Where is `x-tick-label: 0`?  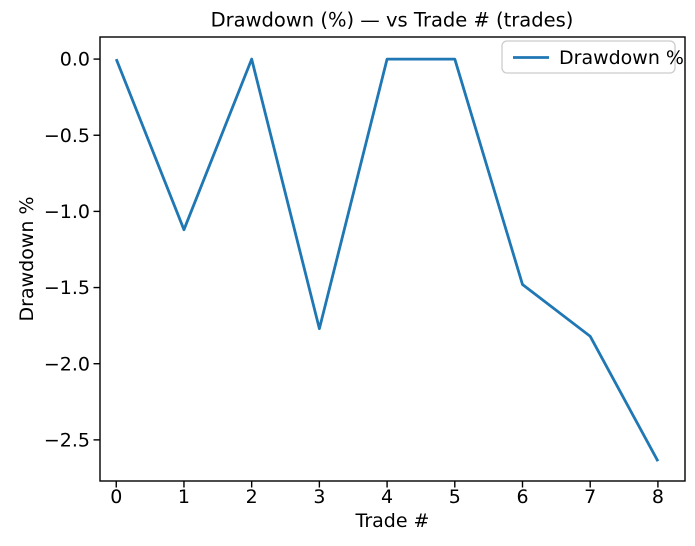
x-tick-label: 0 is located at coordinates (116, 497).